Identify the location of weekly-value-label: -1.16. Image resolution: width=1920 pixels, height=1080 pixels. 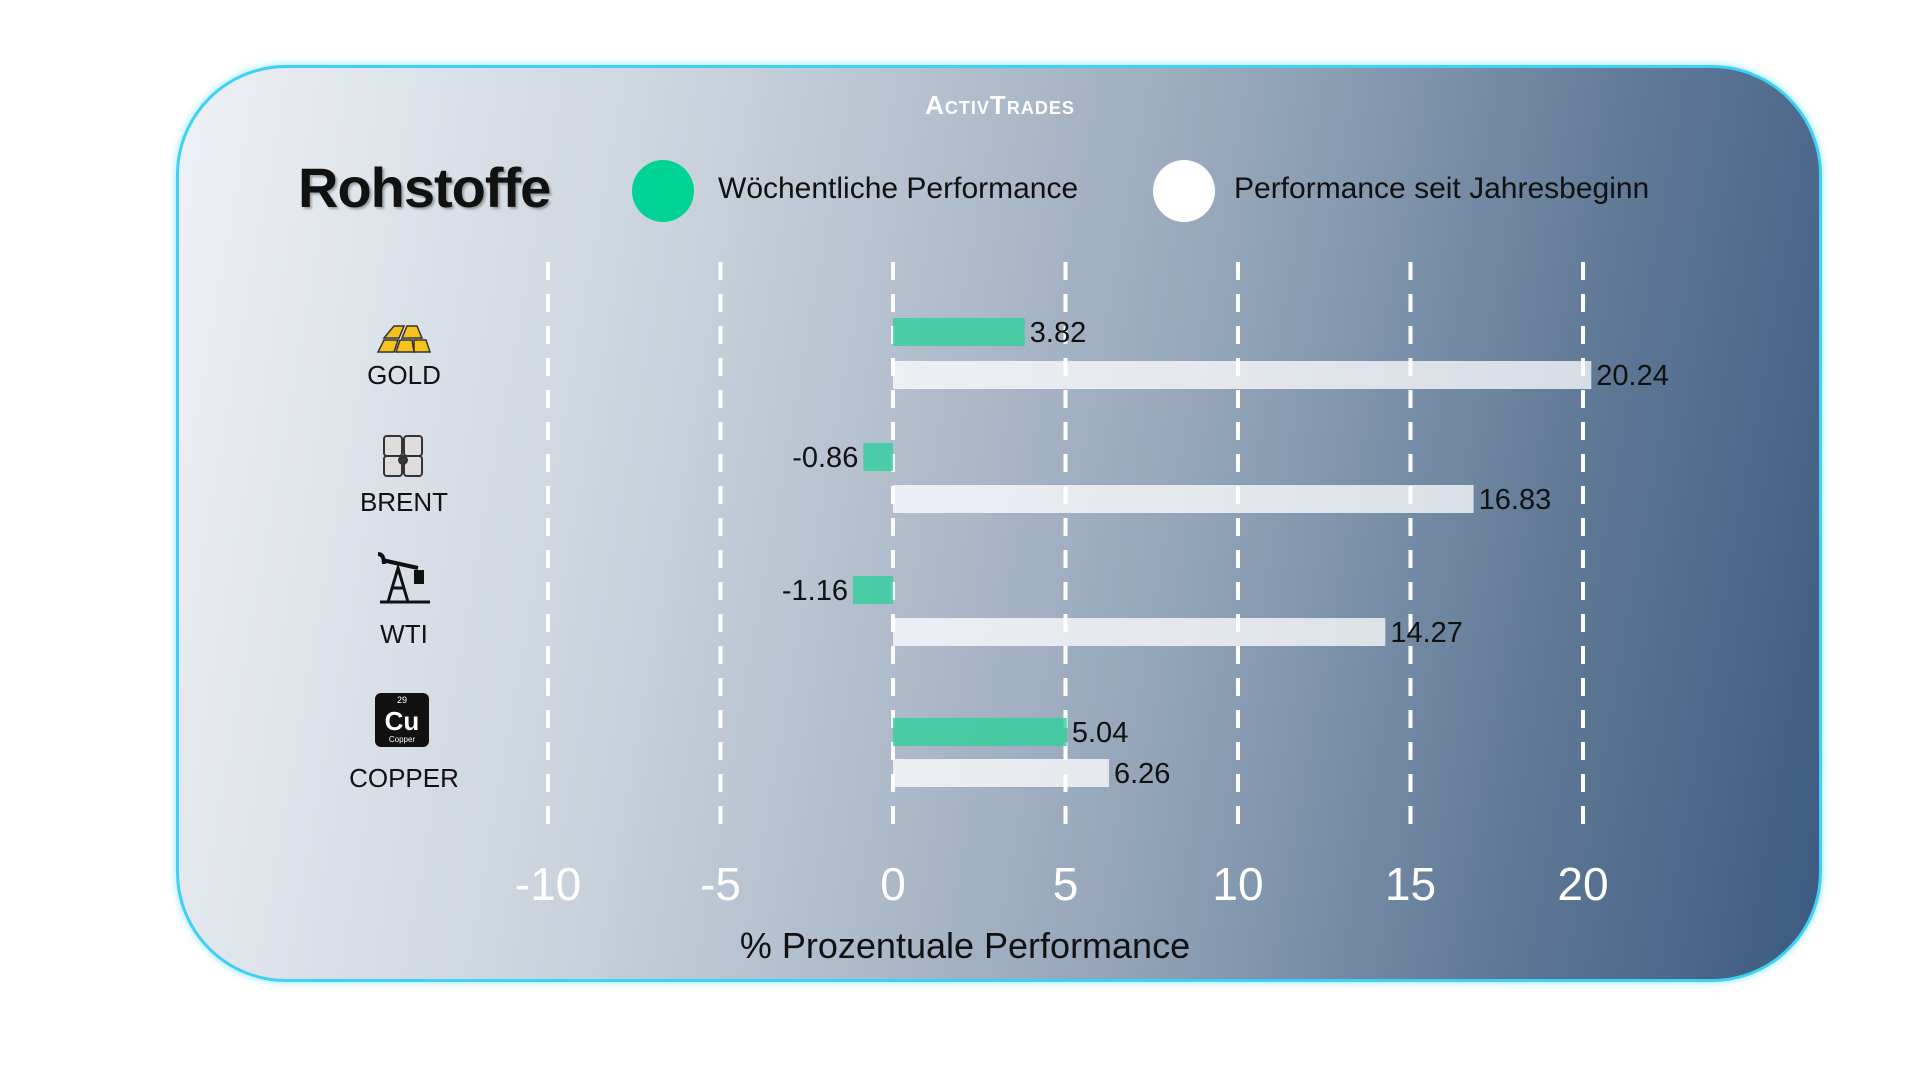
(815, 591).